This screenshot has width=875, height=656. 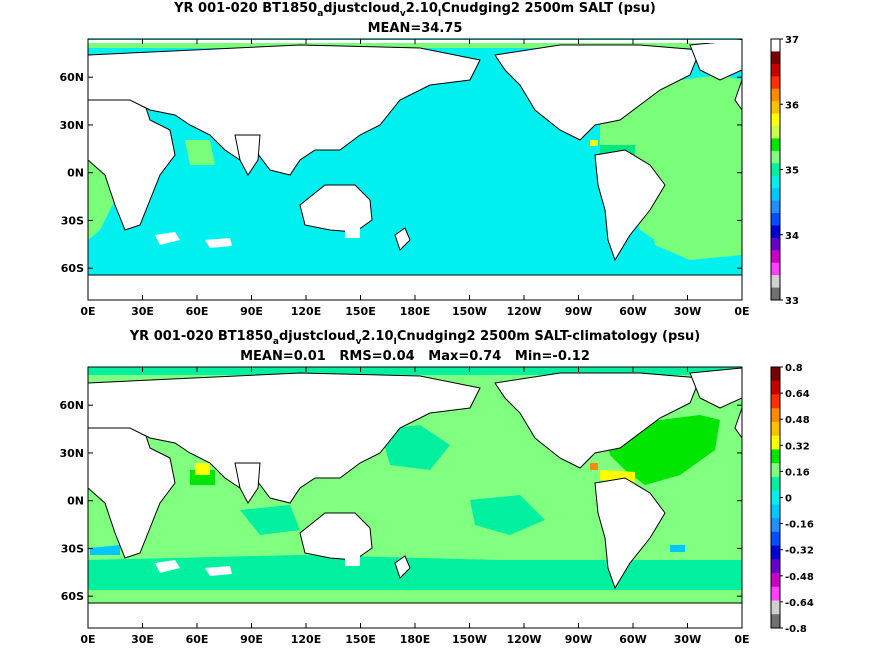 What do you see at coordinates (792, 40) in the screenshot?
I see `colorbar-label: 37` at bounding box center [792, 40].